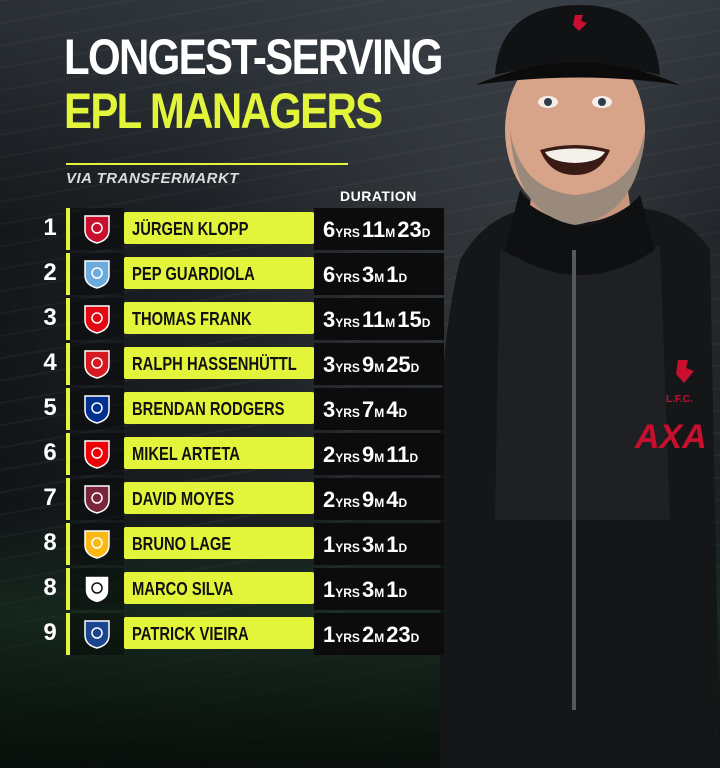 The height and width of the screenshot is (768, 720). I want to click on manager-name: PEP GUARDIOLA, so click(193, 274).